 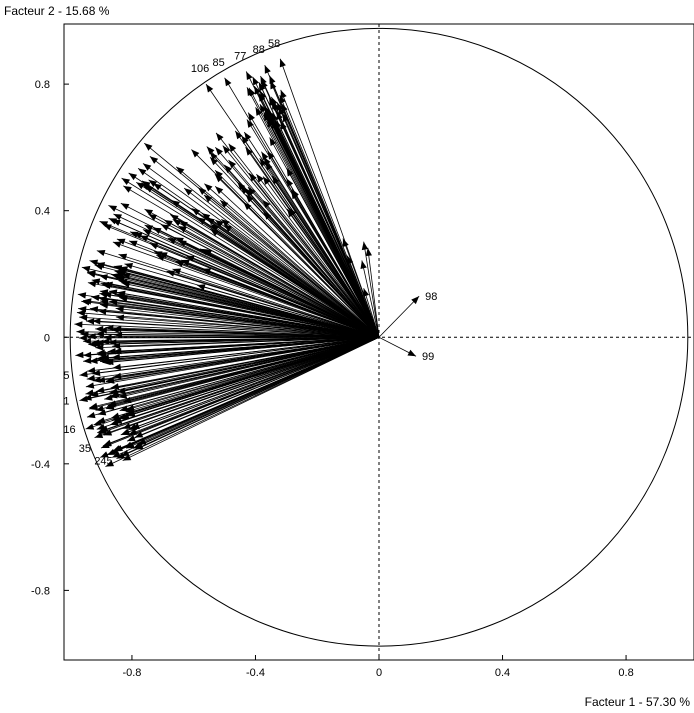 What do you see at coordinates (40, 465) in the screenshot?
I see `y-tick-label: -0.4` at bounding box center [40, 465].